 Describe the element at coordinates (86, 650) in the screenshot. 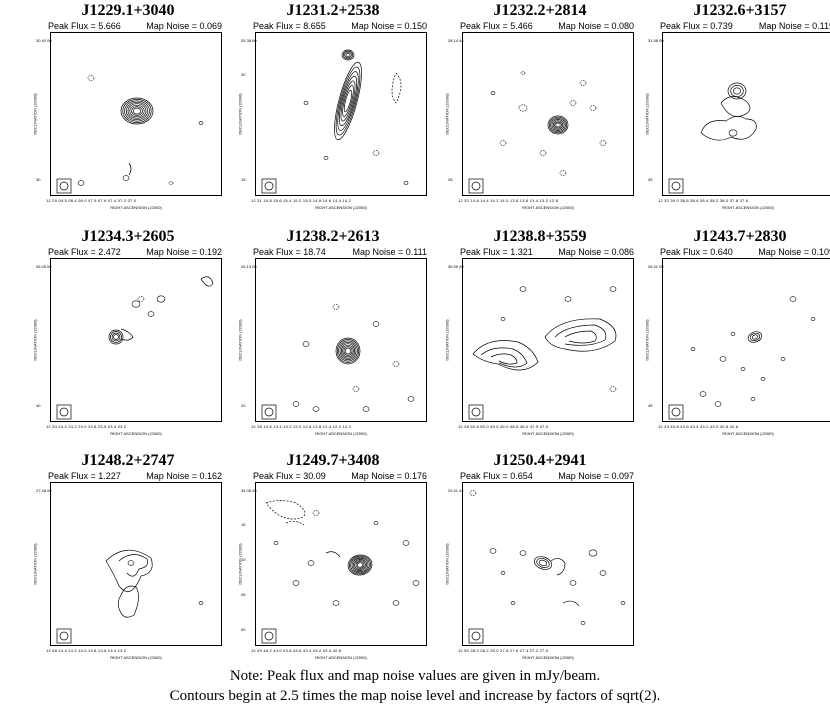

I see `x-tick-labels: 12 48 14.4 14.2 14.0 13.8 13.6 13.4 13.2` at that location.